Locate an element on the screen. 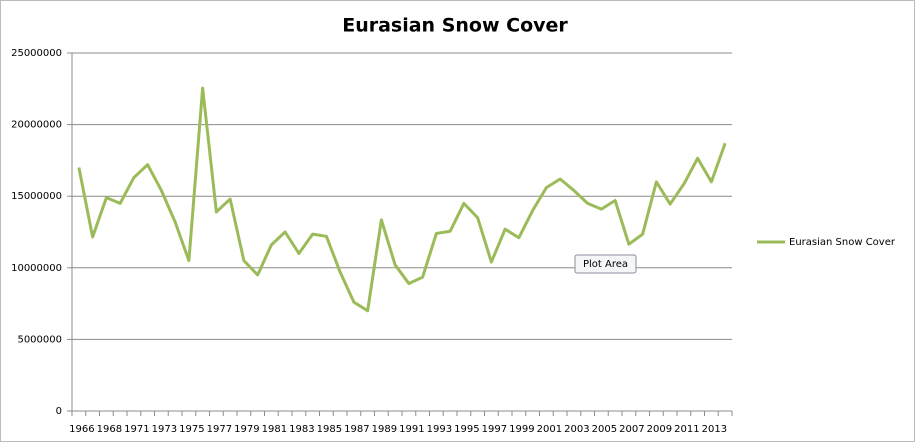 Image resolution: width=915 pixels, height=442 pixels. x-tick-label: 2009 is located at coordinates (659, 429).